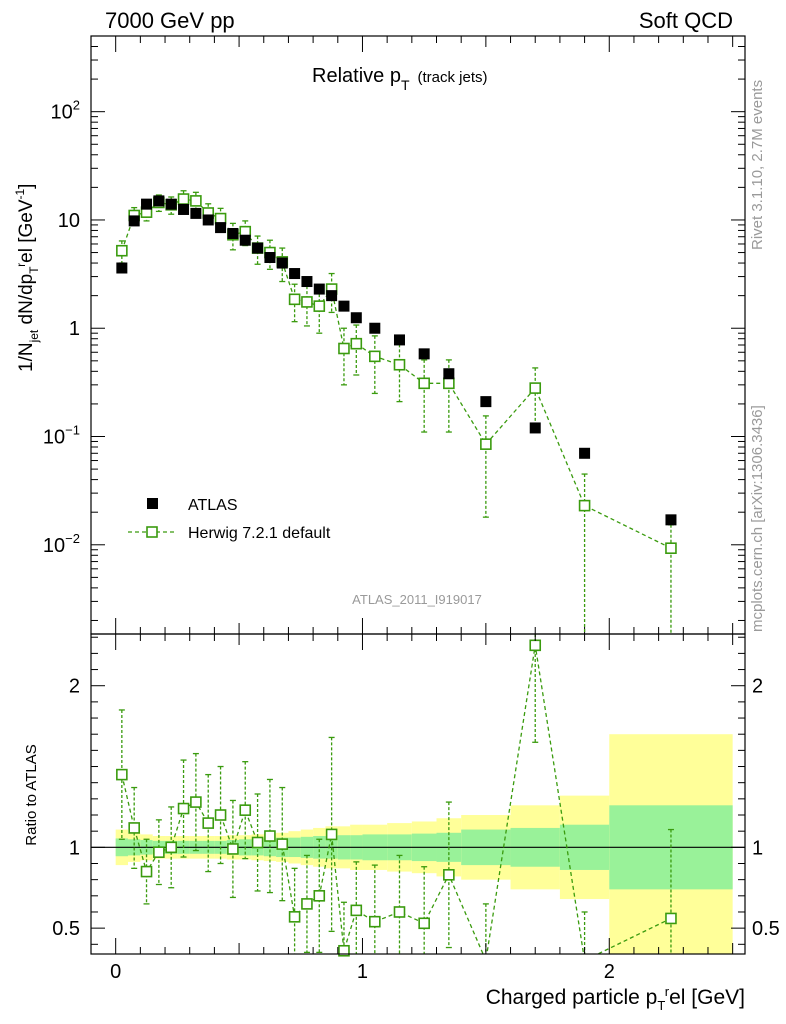  I want to click on x-axis-label: Charged particle pTrel [GeV], so click(615, 998).